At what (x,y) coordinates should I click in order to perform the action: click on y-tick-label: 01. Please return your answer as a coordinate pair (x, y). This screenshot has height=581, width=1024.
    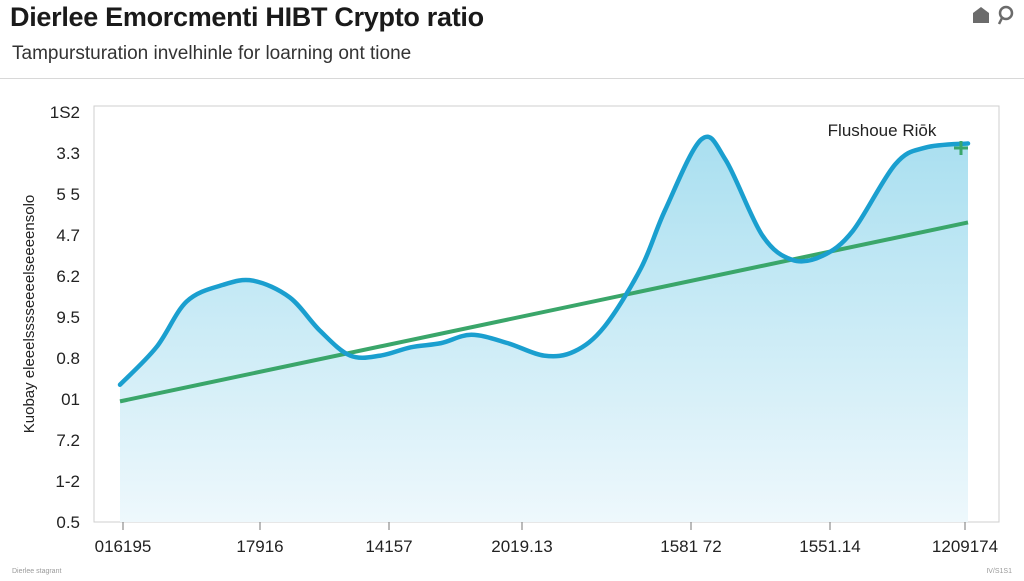
    Looking at the image, I should click on (70, 399).